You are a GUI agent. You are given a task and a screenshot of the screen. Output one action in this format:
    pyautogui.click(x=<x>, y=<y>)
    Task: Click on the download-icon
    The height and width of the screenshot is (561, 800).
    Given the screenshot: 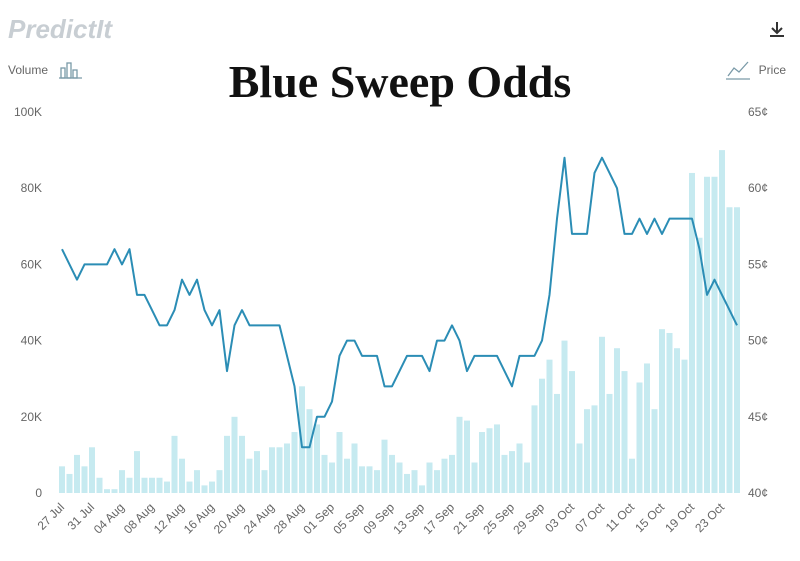 What is the action you would take?
    pyautogui.click(x=777, y=29)
    